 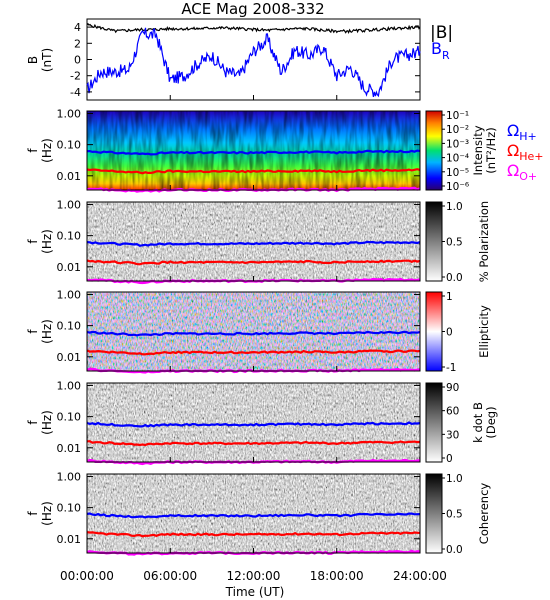 What do you see at coordinates (77, 27) in the screenshot?
I see `field-ytick-label: 4` at bounding box center [77, 27].